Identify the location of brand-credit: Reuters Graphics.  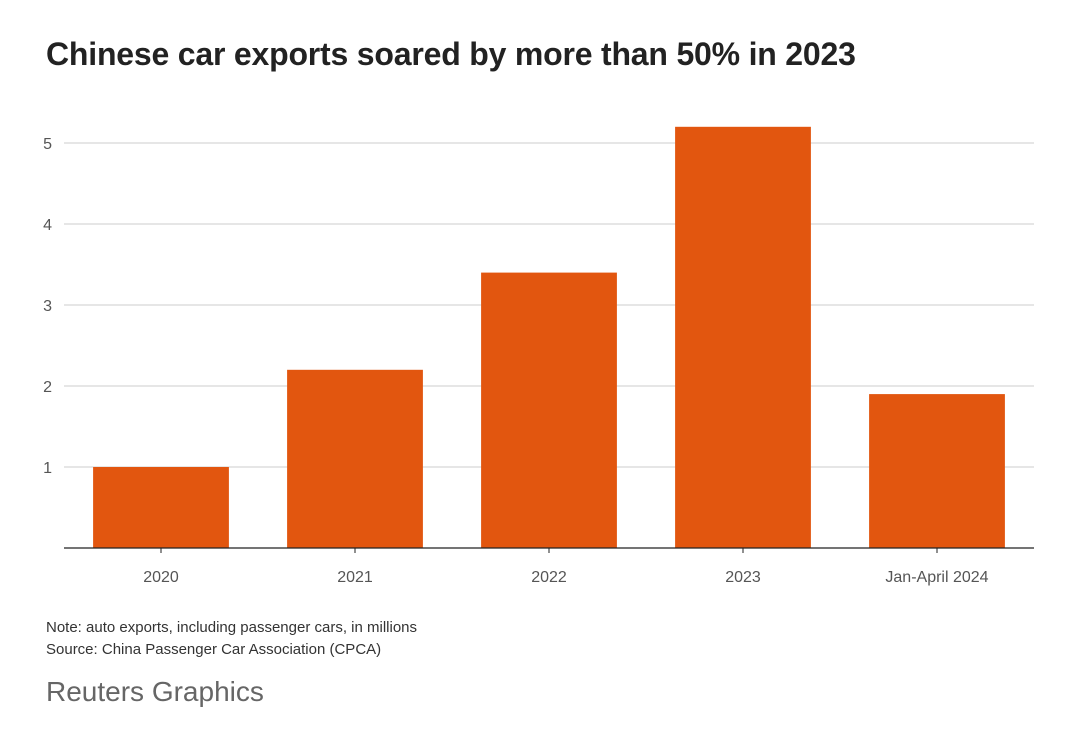
(155, 691).